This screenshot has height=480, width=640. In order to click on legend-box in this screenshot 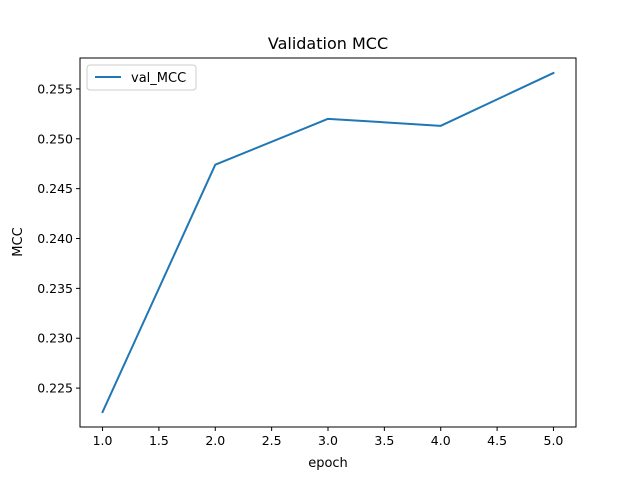, I will do `click(141, 77)`.